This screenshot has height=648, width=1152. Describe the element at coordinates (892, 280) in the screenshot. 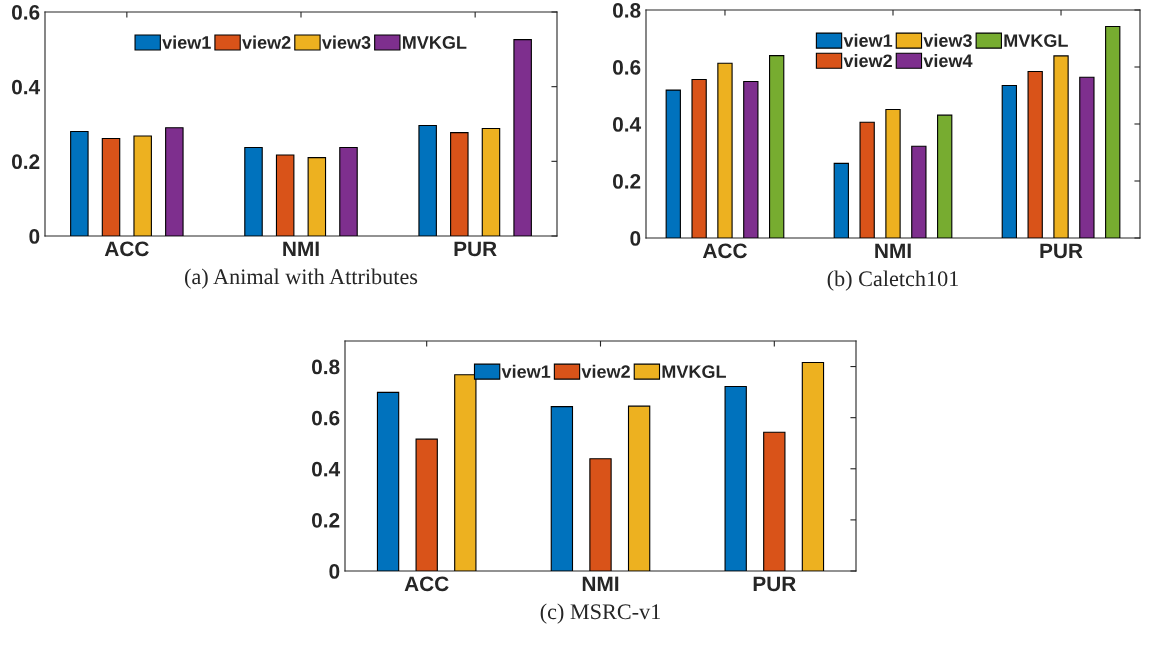

I see `x-axis-title: (b) Caletch101` at that location.